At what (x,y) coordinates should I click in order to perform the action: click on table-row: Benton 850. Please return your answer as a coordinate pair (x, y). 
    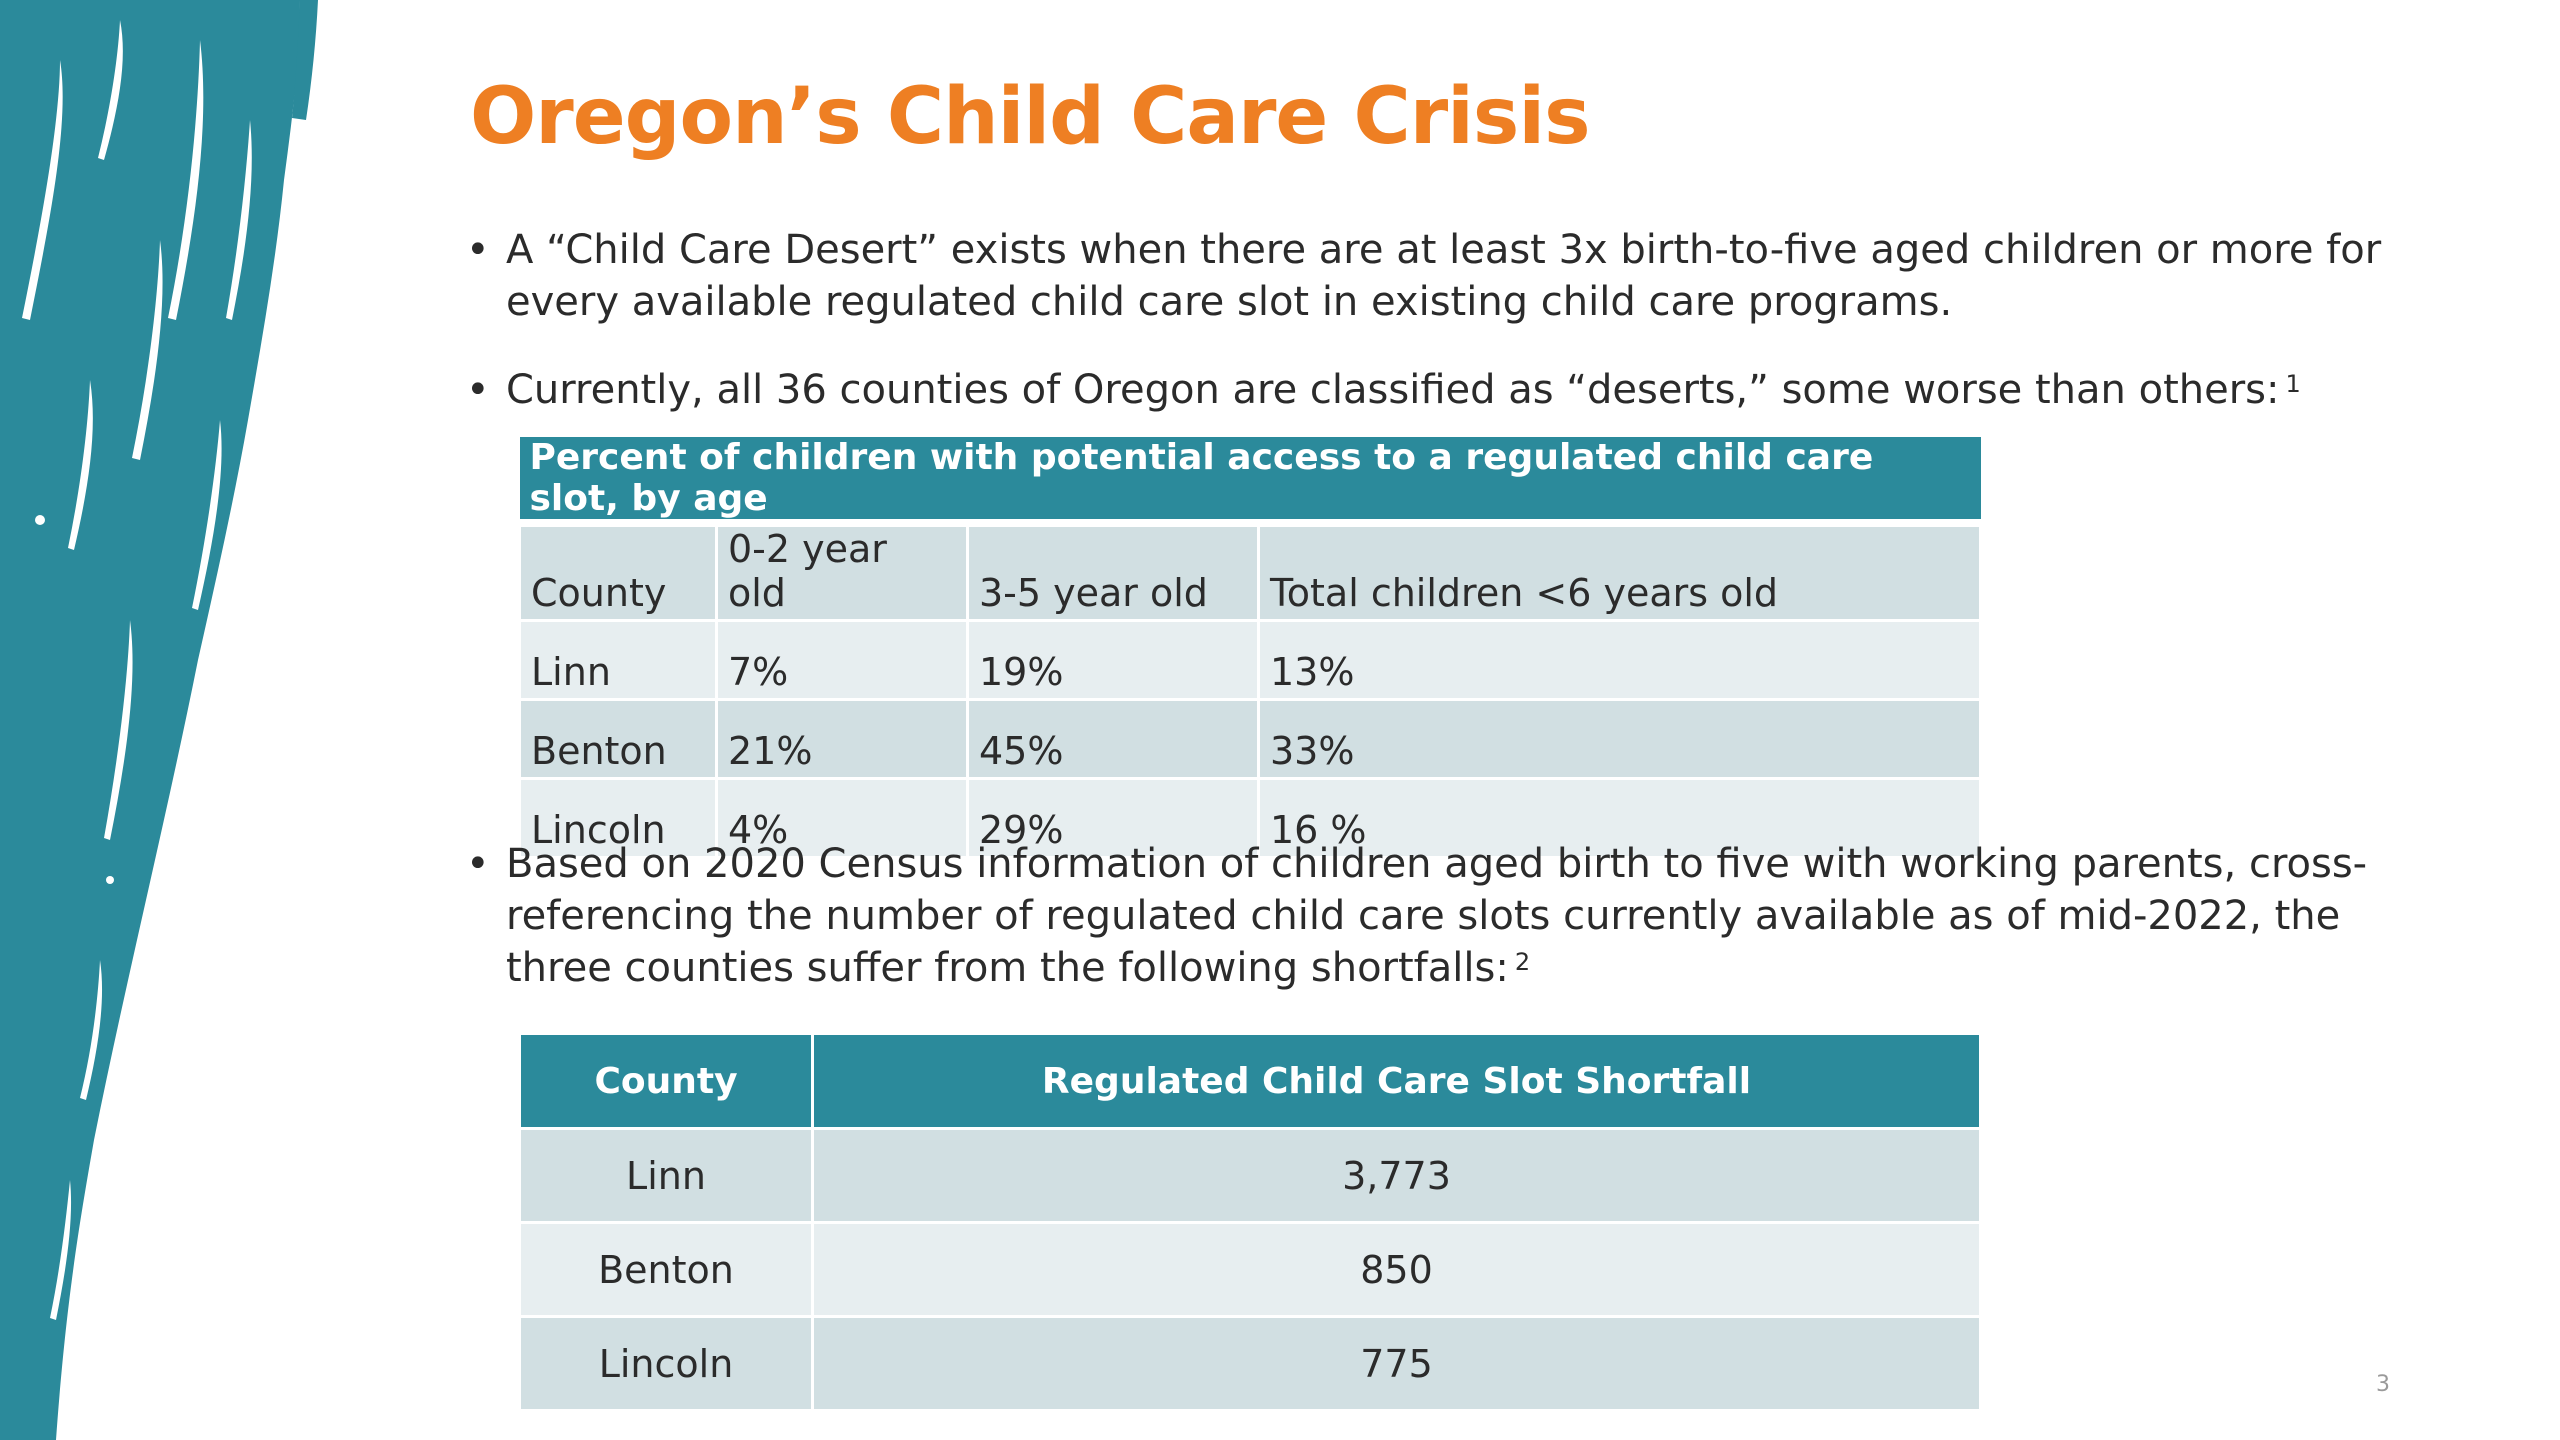
    Looking at the image, I should click on (1250, 1269).